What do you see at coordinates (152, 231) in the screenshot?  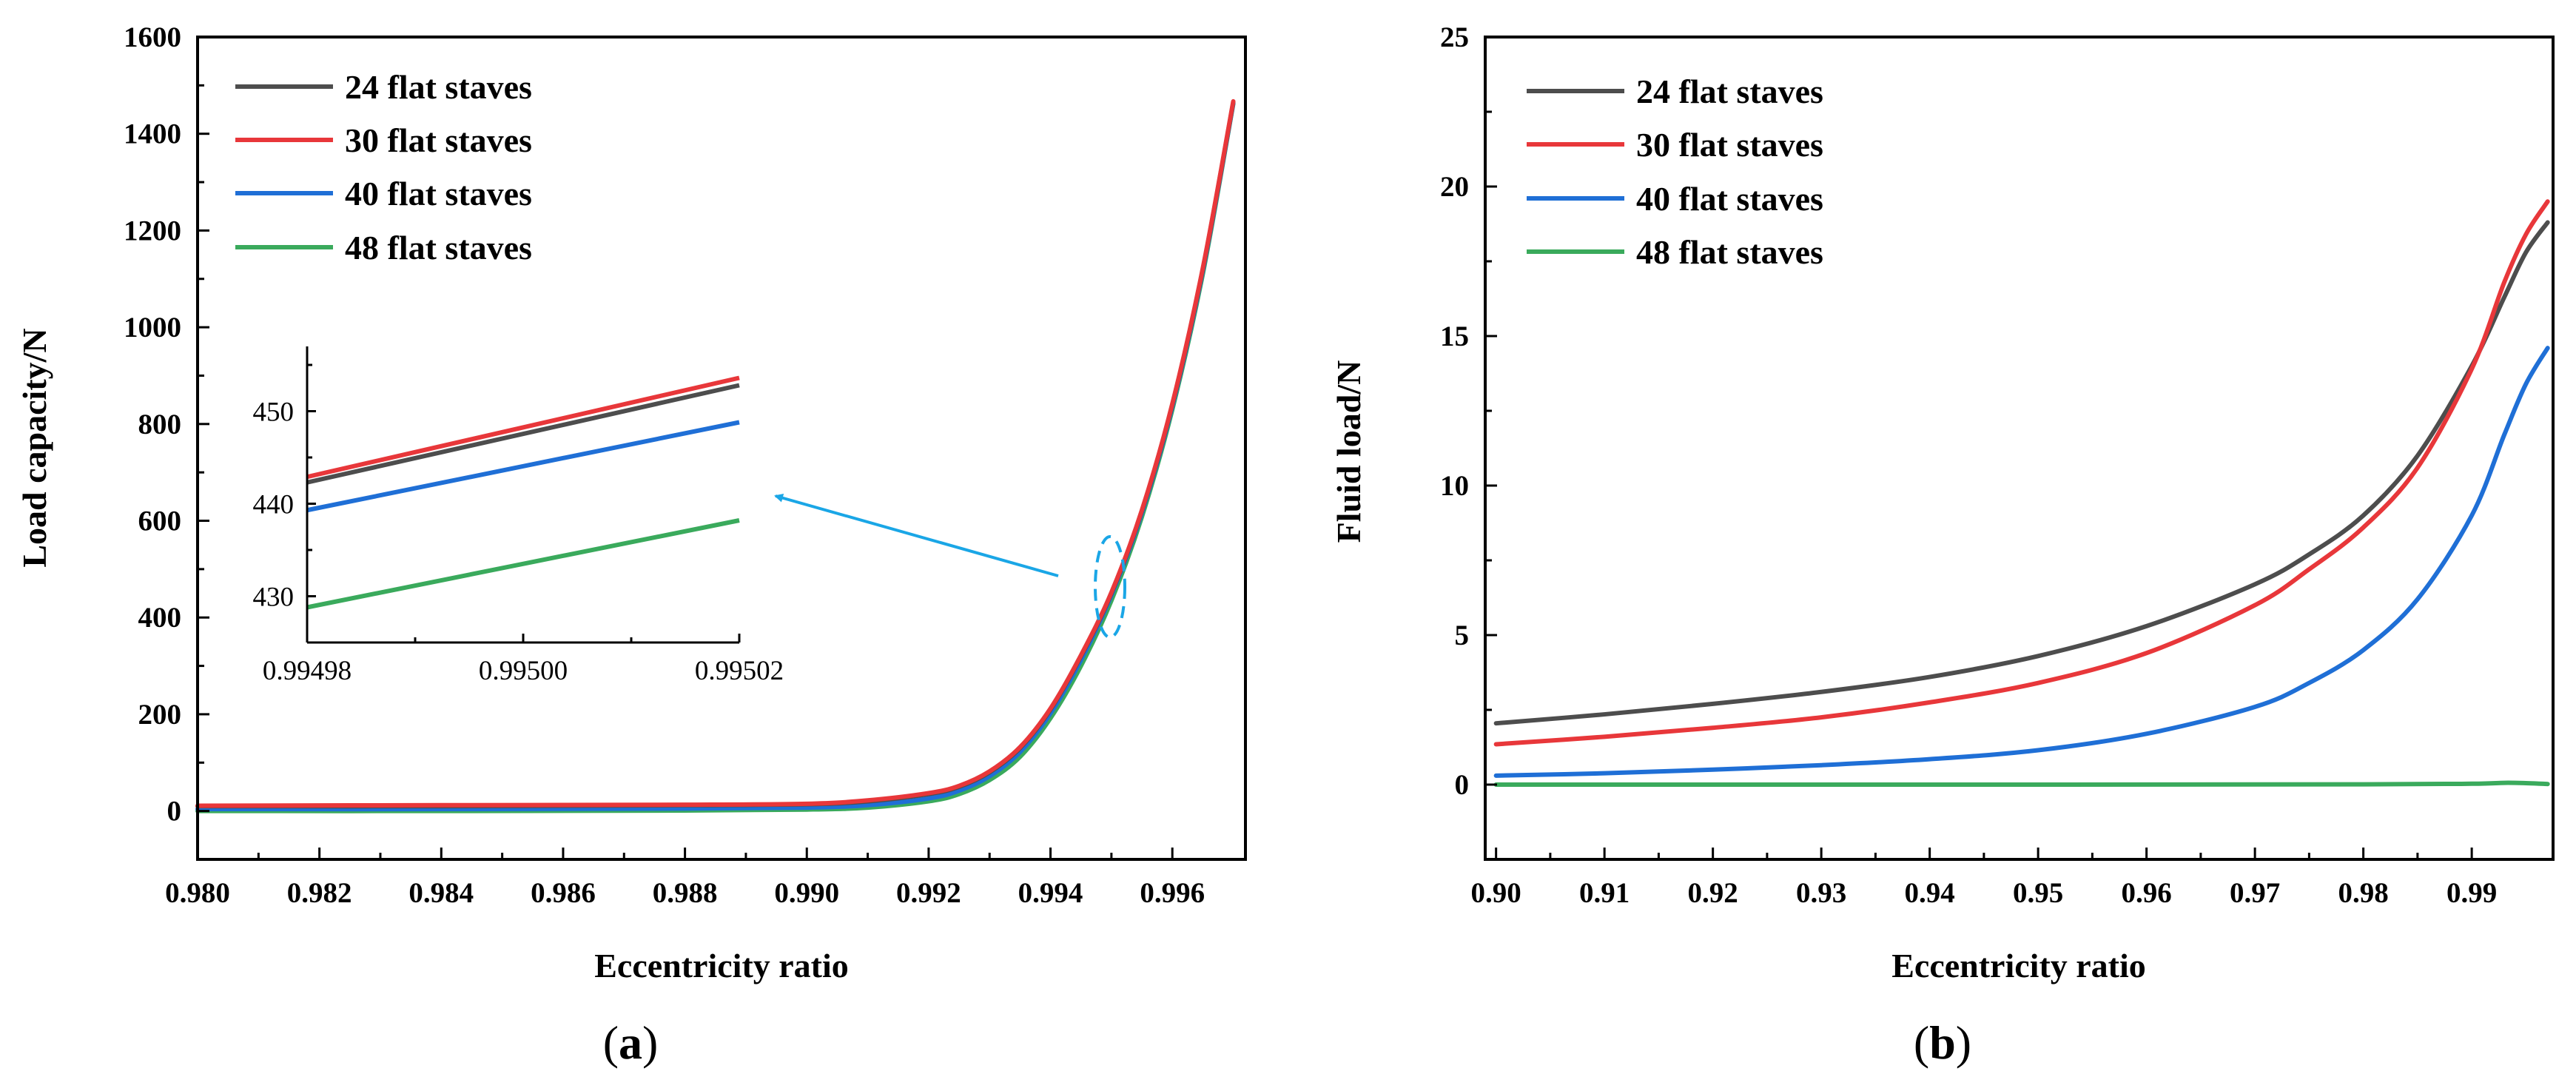 I see `panel-a-y-tick-label: 1200` at bounding box center [152, 231].